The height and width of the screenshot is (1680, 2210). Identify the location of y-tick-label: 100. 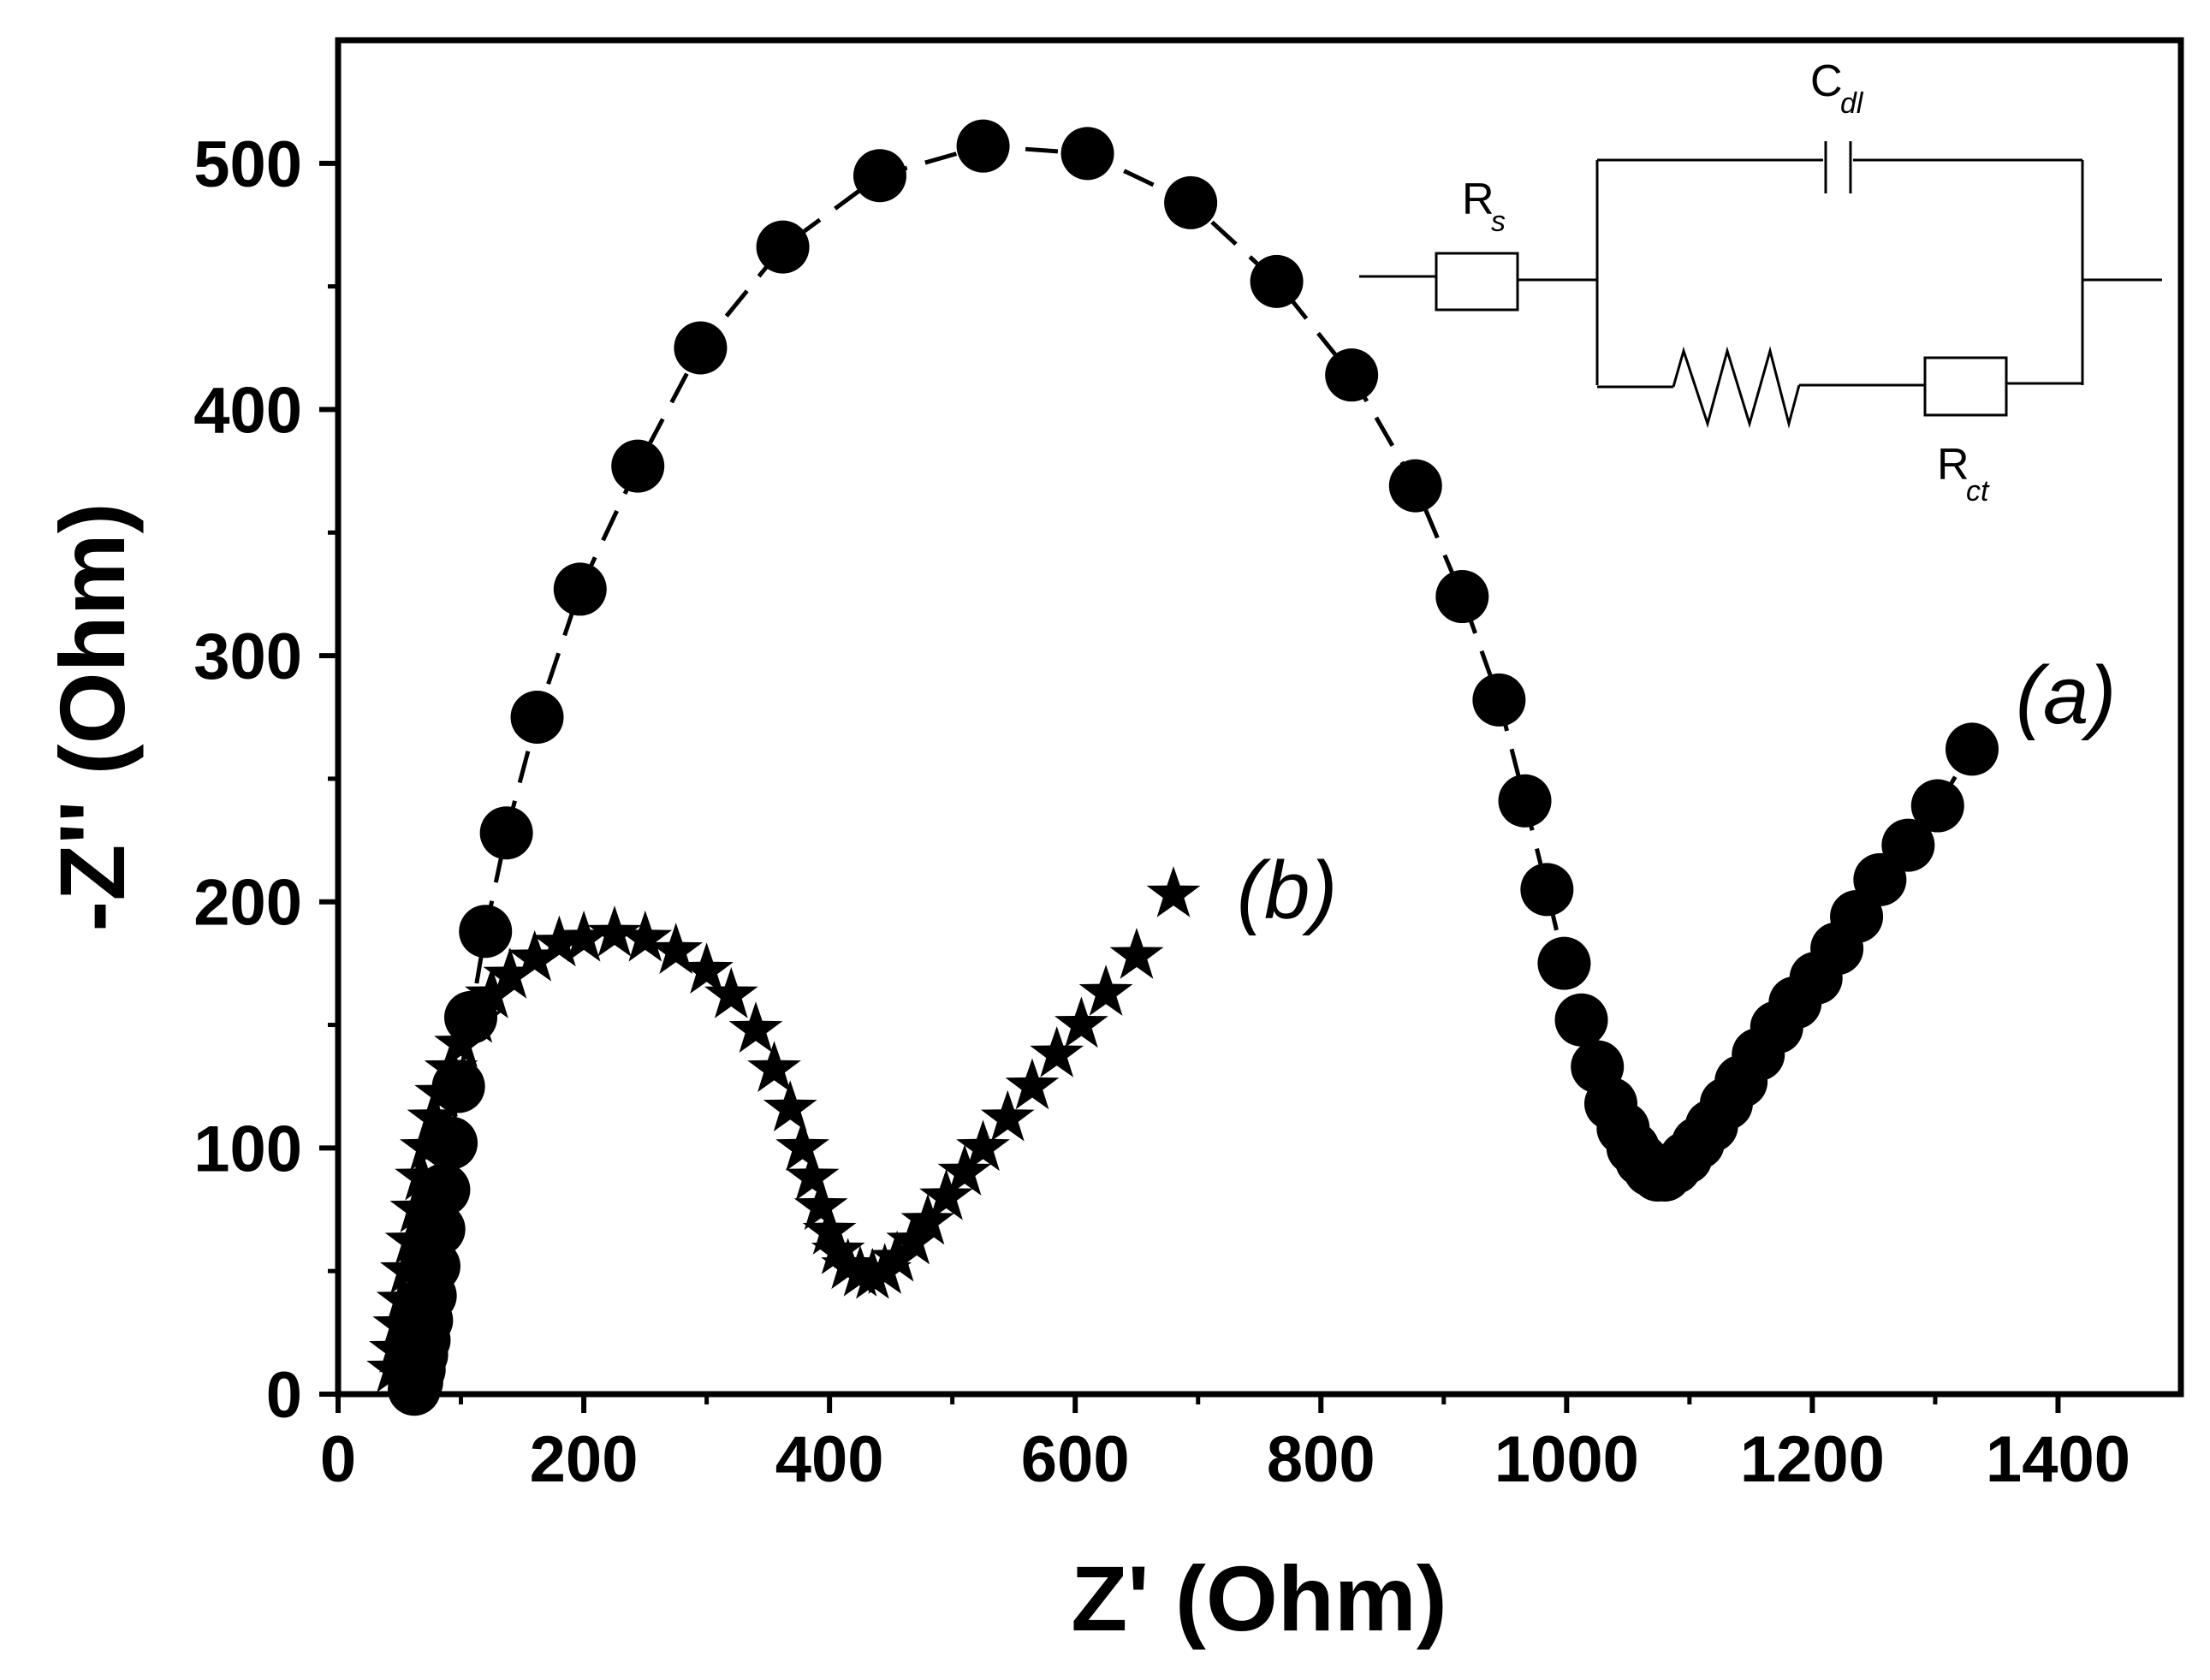
(248, 1149).